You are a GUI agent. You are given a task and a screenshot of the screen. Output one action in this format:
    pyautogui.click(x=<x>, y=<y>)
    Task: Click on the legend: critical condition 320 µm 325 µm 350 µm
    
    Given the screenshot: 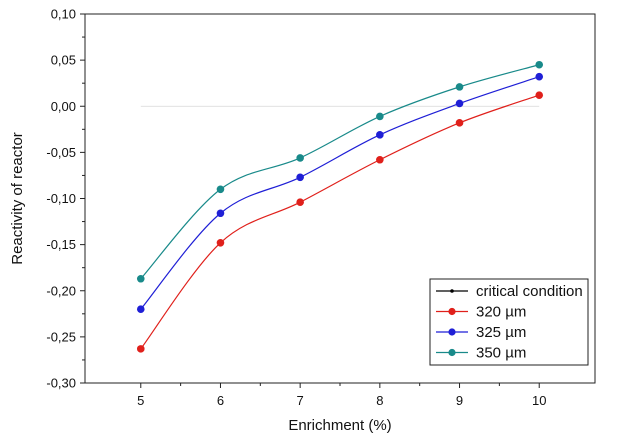 What is the action you would take?
    pyautogui.click(x=509, y=322)
    